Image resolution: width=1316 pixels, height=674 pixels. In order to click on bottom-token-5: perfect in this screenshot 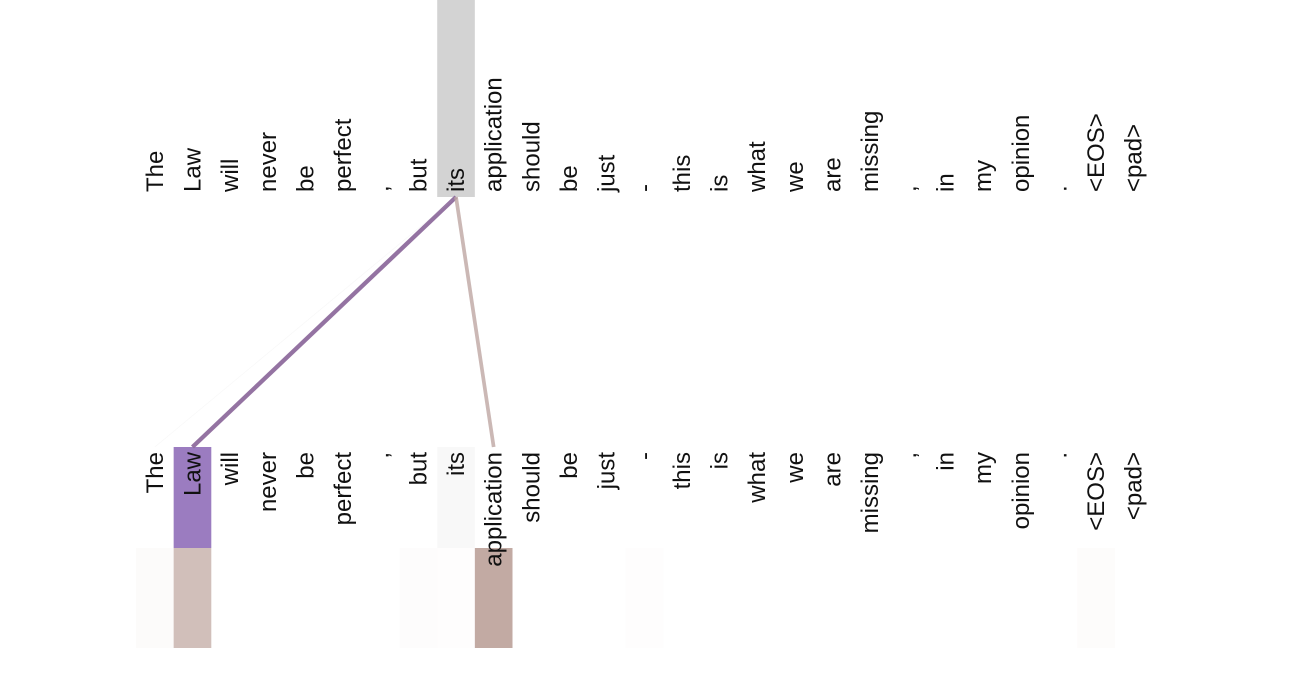, I will do `click(343, 489)`.